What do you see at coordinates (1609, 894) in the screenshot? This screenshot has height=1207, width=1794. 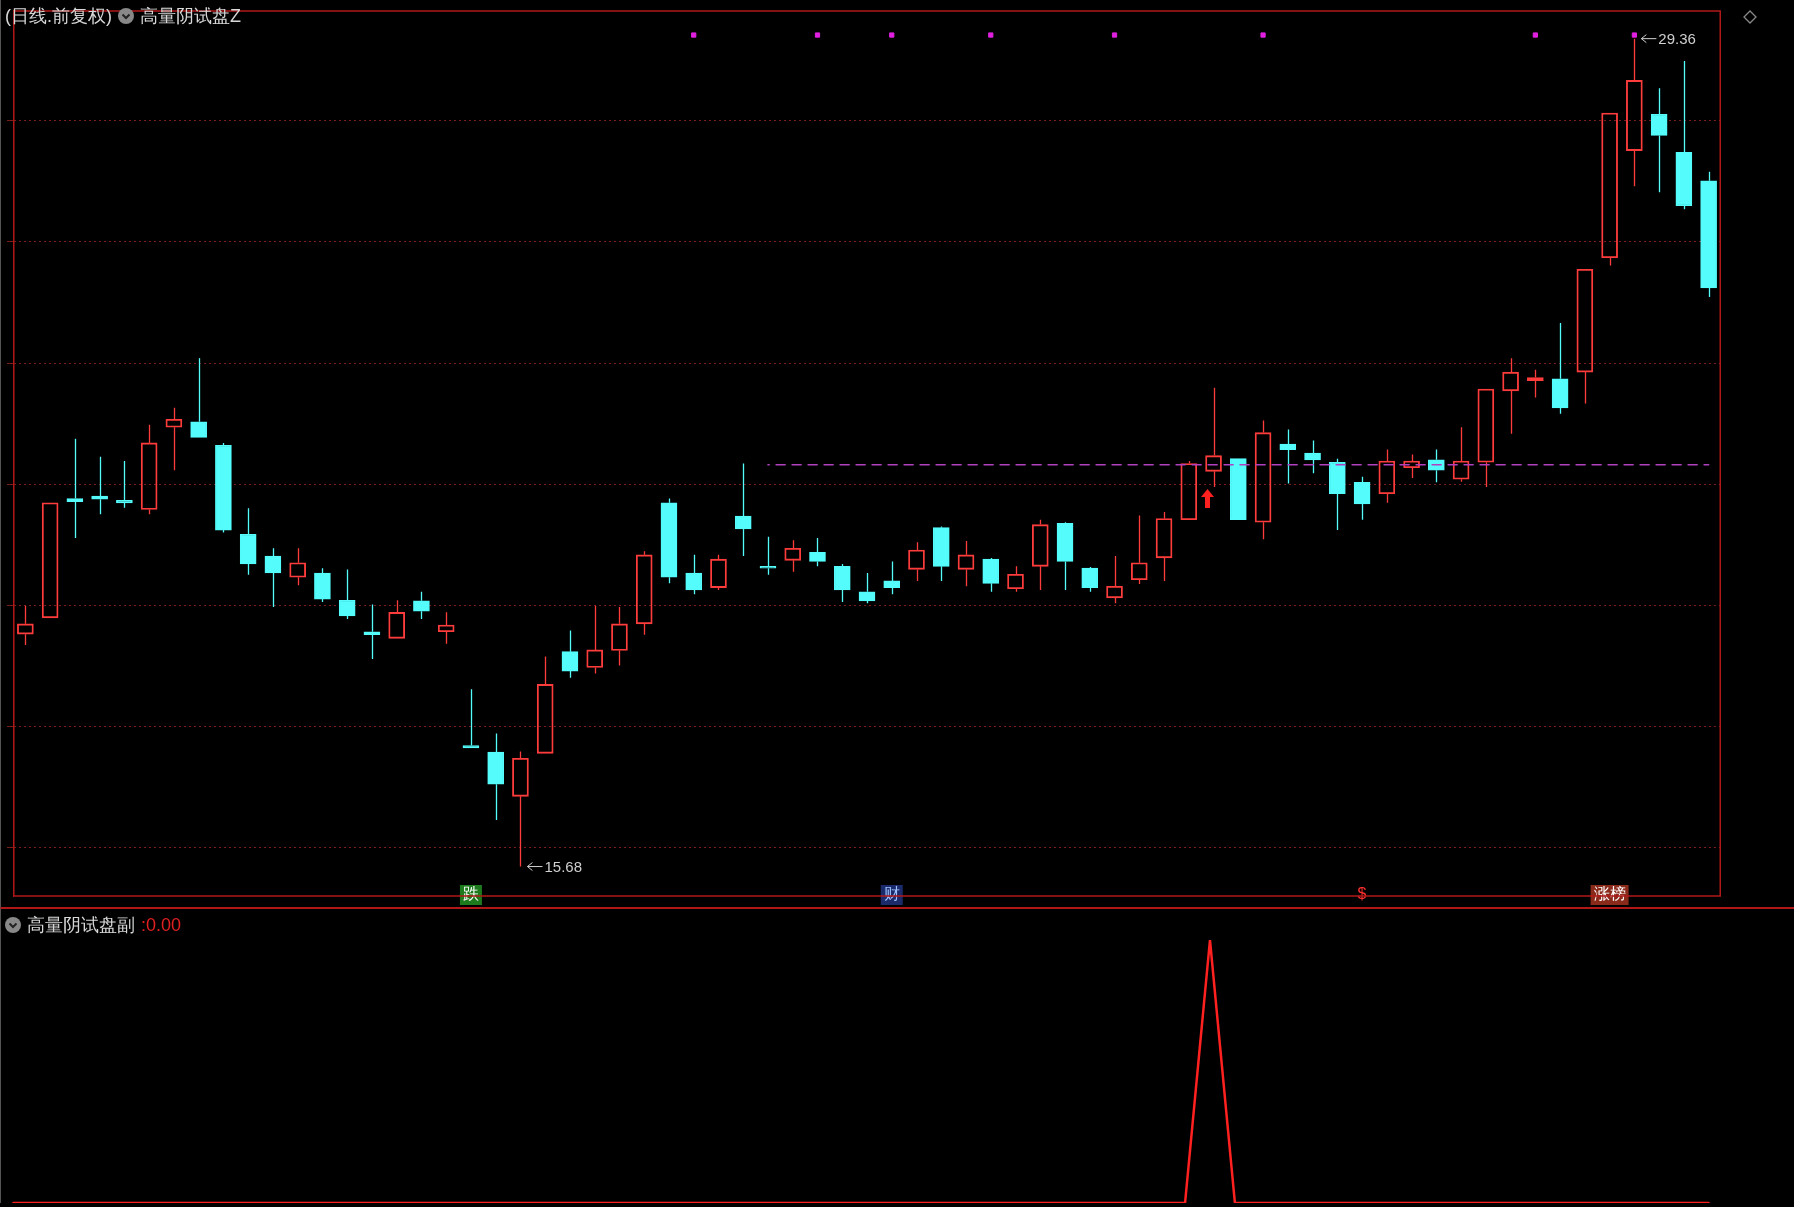 I see `annotation: 涨榜` at bounding box center [1609, 894].